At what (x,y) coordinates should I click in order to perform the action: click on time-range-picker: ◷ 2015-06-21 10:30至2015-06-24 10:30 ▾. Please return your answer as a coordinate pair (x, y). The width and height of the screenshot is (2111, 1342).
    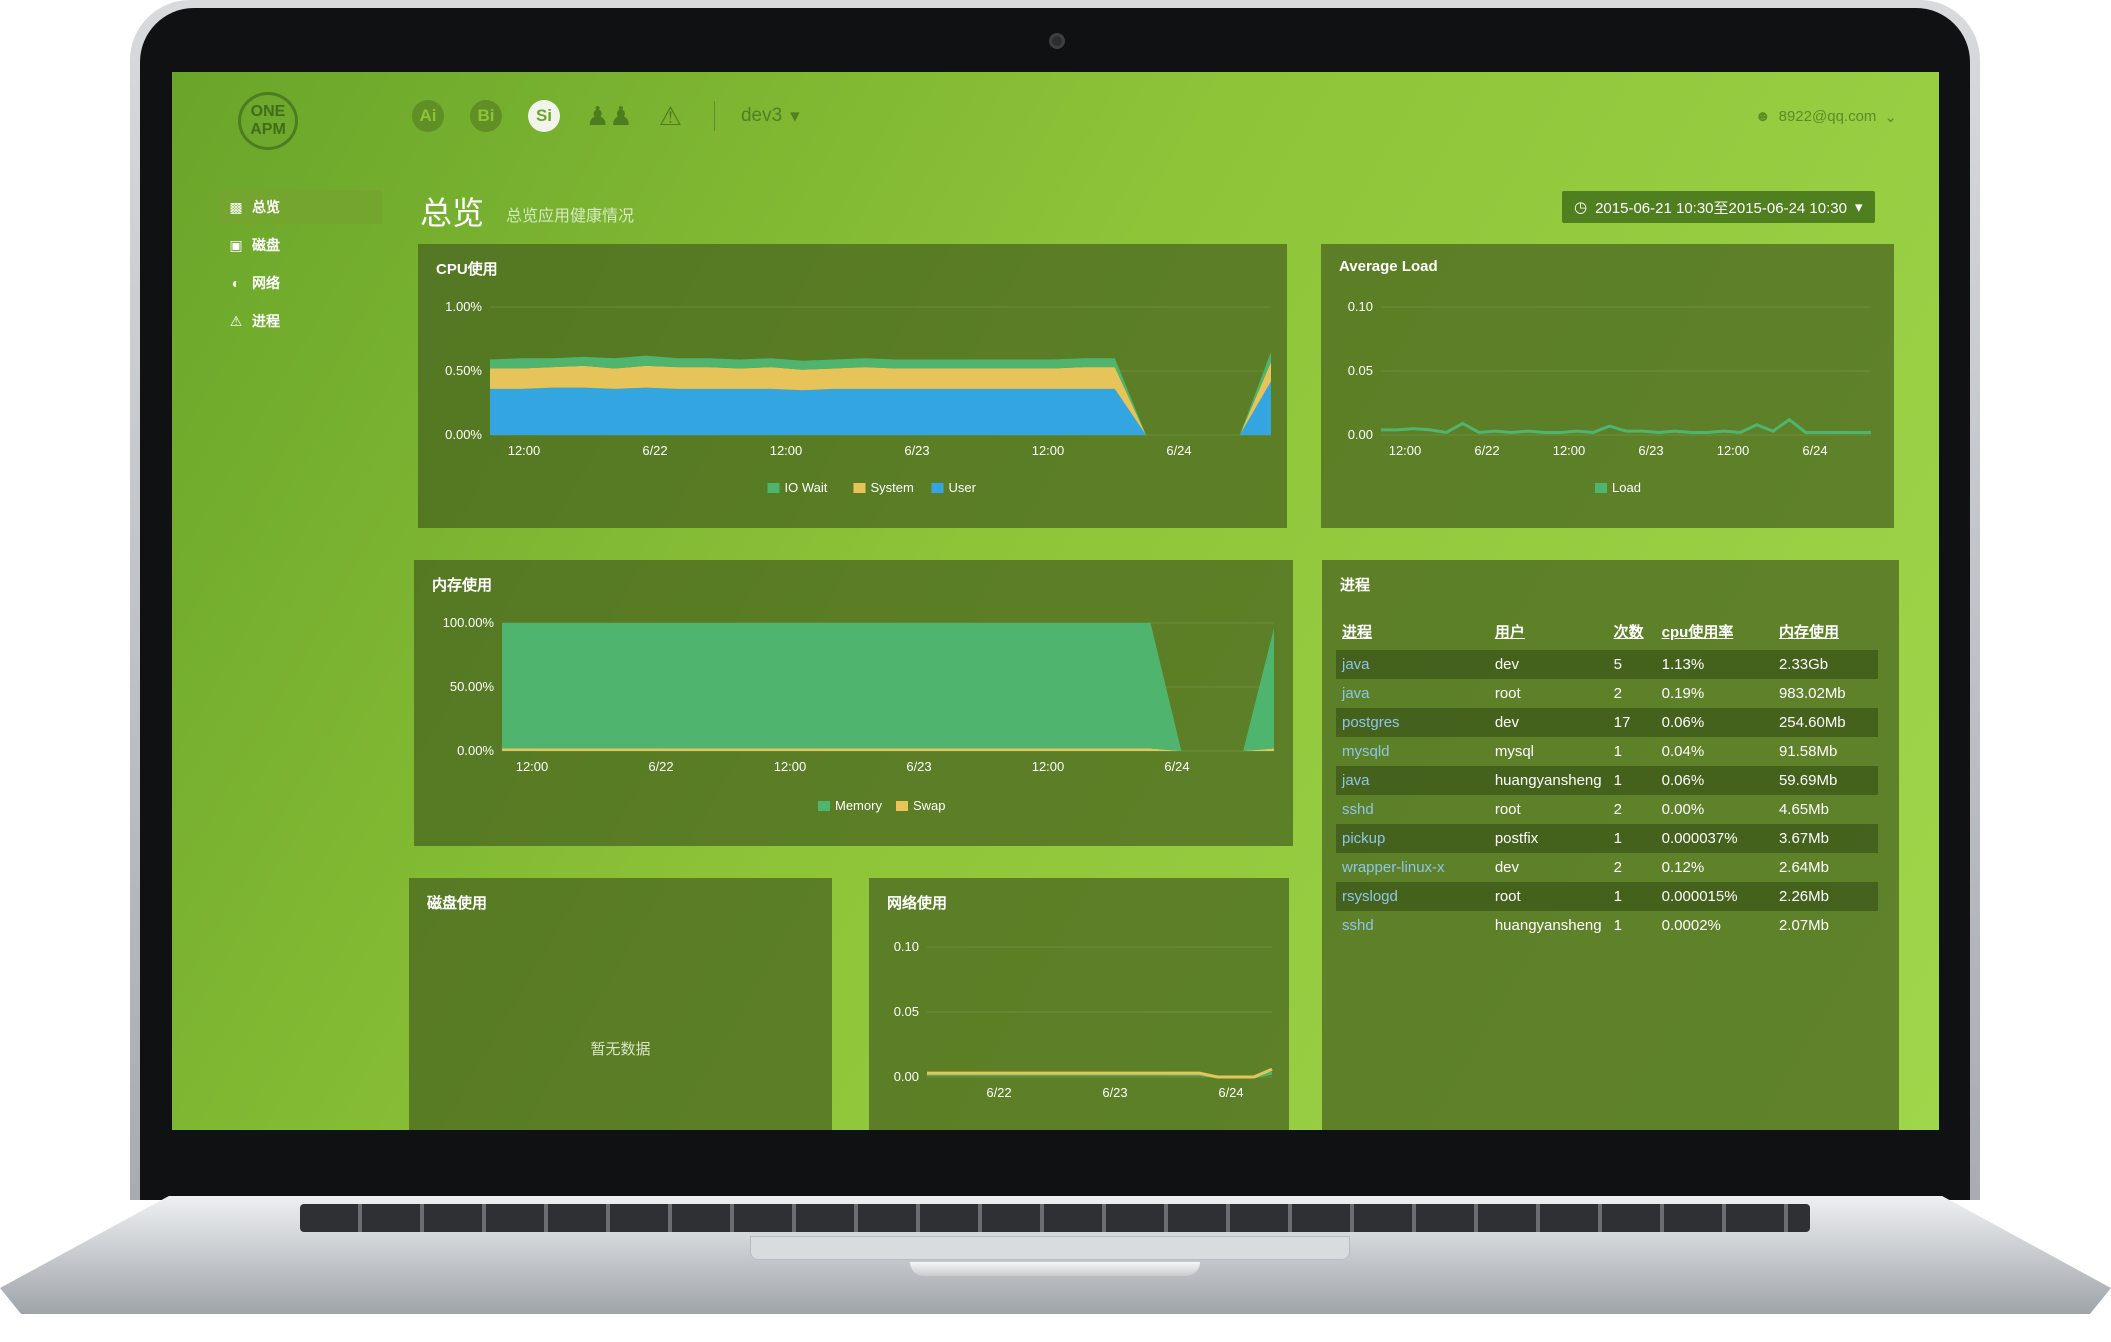
    Looking at the image, I should click on (1718, 207).